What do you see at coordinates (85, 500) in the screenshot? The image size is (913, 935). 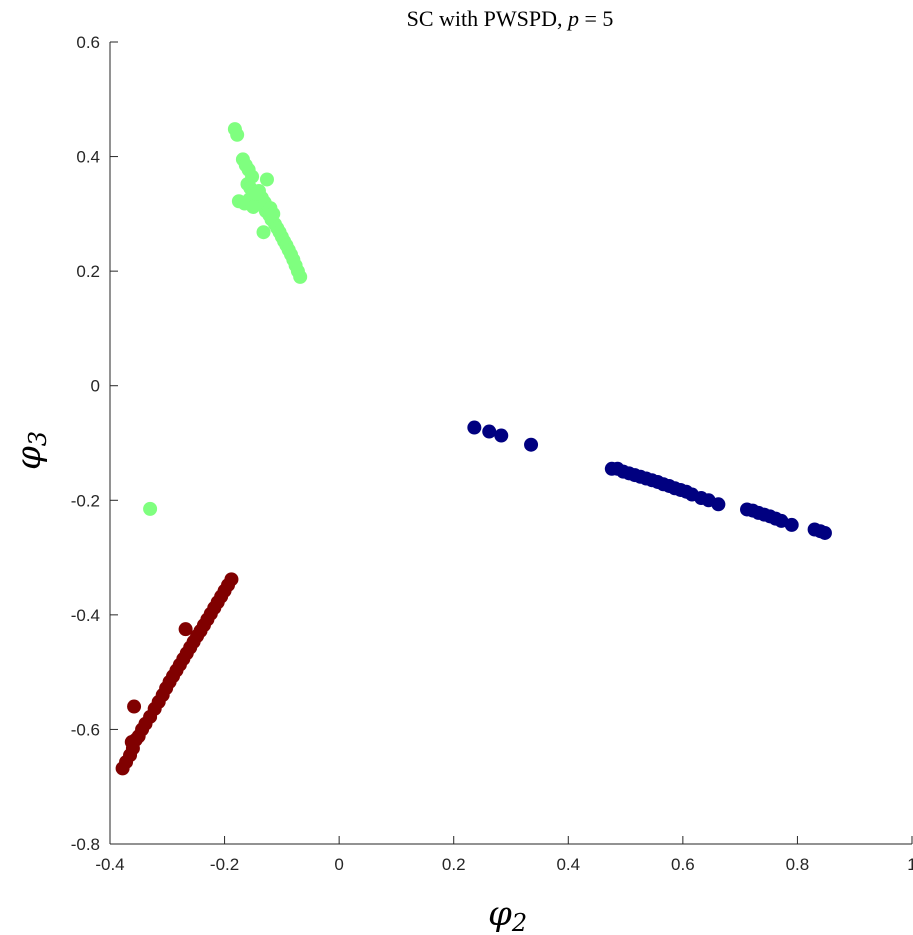 I see `y-tick-label: -0.2` at bounding box center [85, 500].